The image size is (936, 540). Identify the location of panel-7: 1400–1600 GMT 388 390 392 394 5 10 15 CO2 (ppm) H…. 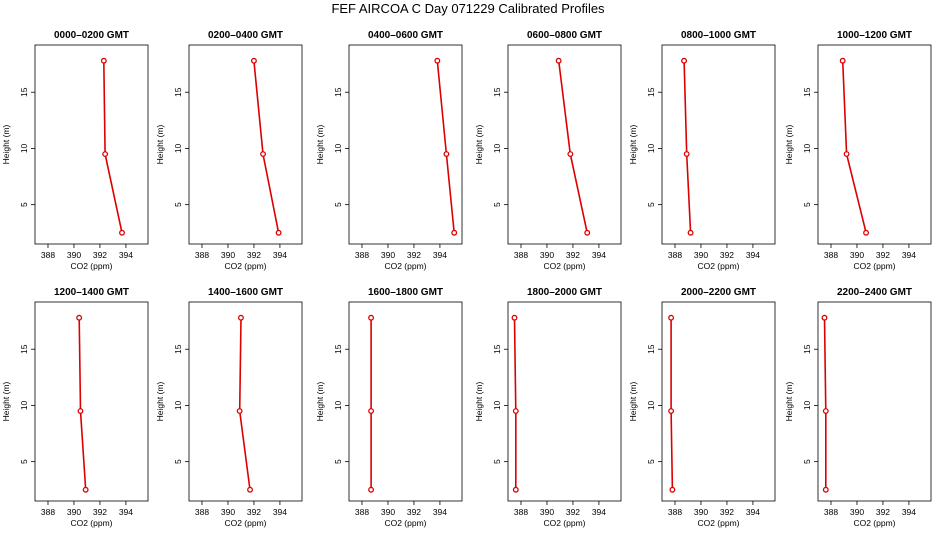
(229, 407).